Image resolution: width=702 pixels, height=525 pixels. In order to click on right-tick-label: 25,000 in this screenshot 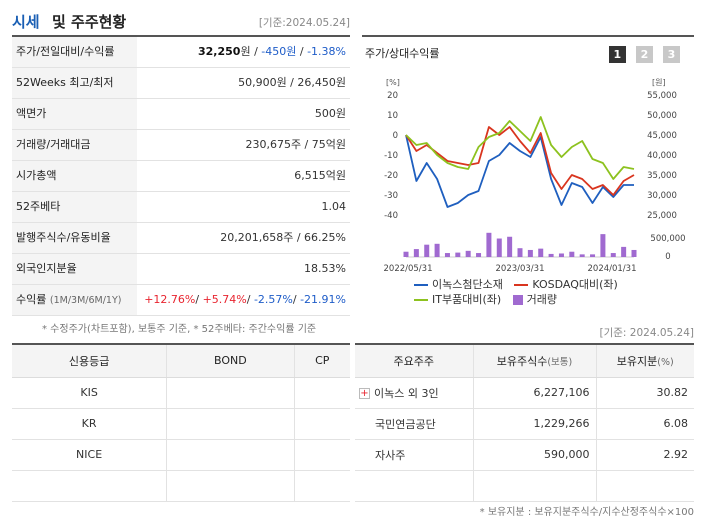, I will do `click(662, 216)`.